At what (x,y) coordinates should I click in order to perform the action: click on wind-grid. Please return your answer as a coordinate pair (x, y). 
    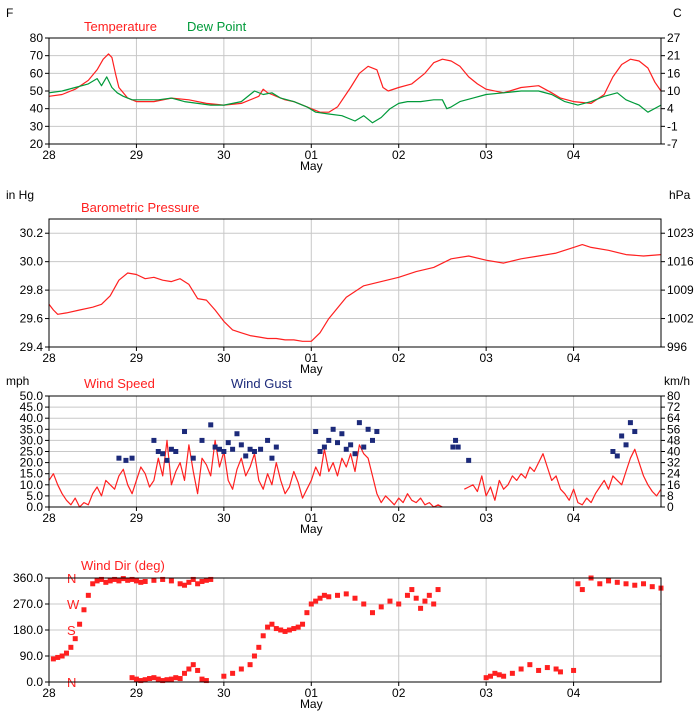
    Looking at the image, I should click on (355, 451).